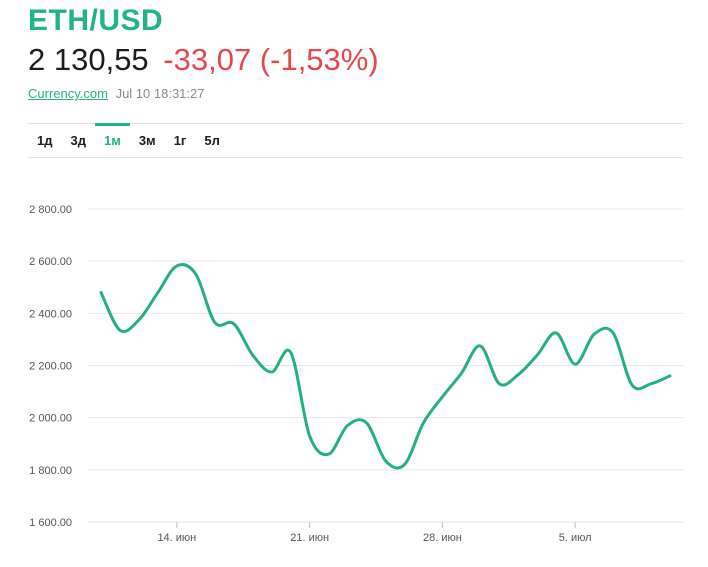  Describe the element at coordinates (50, 367) in the screenshot. I see `y-tick-label: 2 200.00` at that location.